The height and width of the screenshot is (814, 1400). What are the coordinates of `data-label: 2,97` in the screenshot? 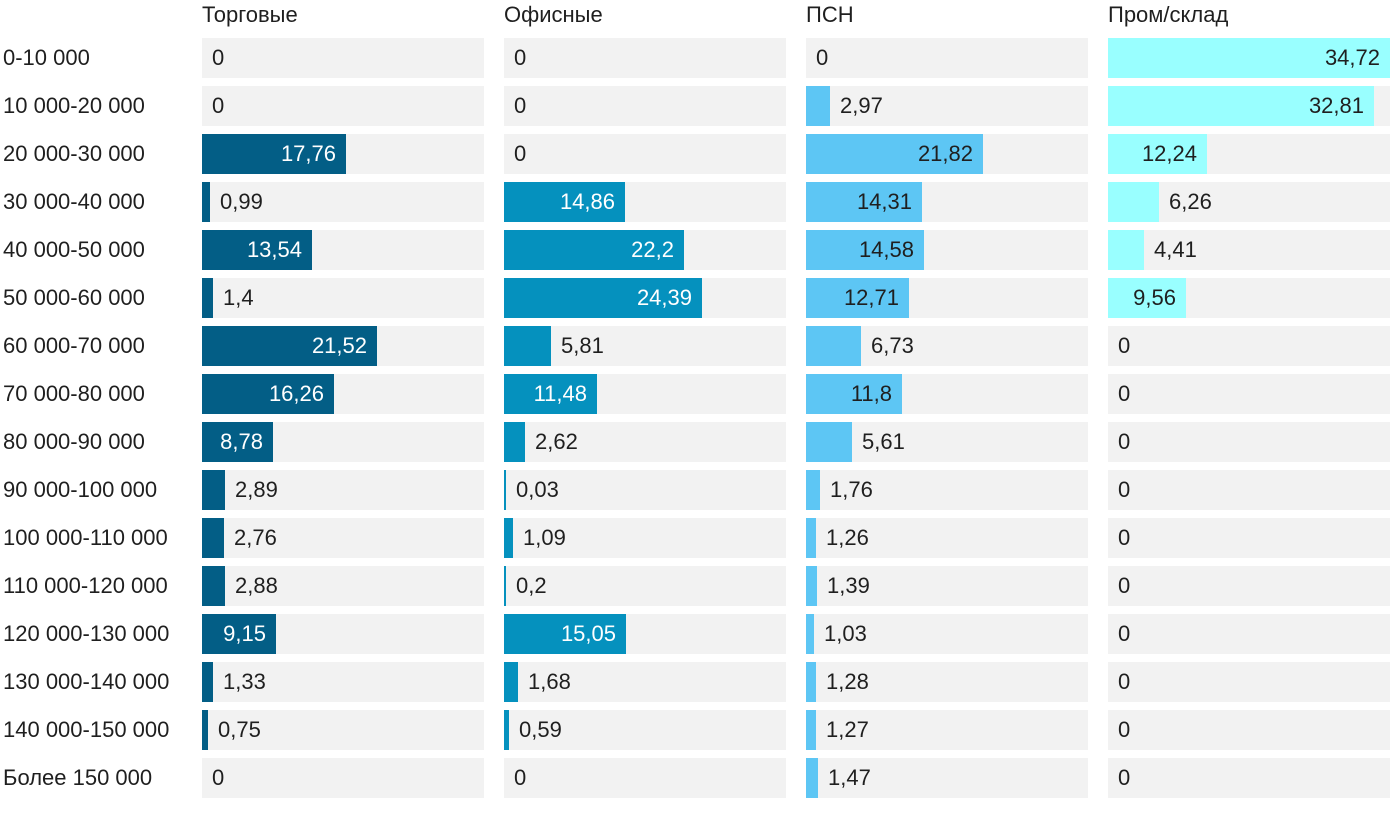 It's located at (861, 105).